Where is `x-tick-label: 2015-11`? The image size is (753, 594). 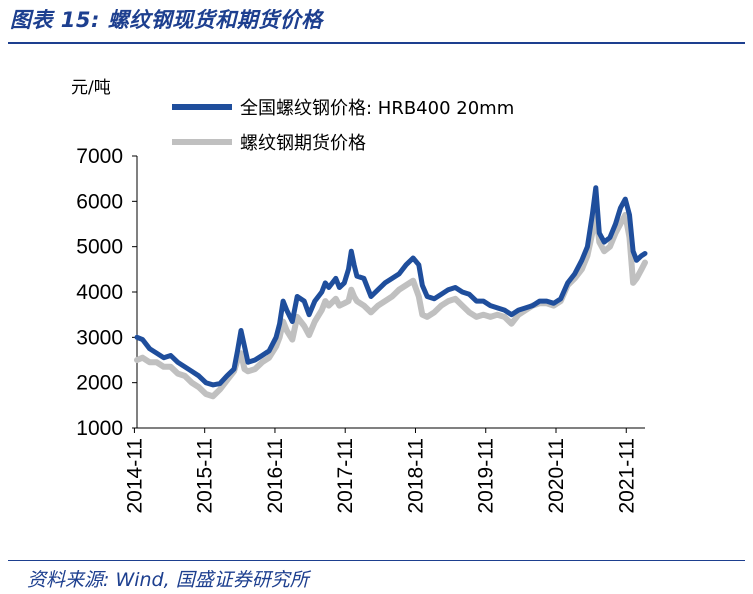 x-tick-label: 2015-11 is located at coordinates (205, 476).